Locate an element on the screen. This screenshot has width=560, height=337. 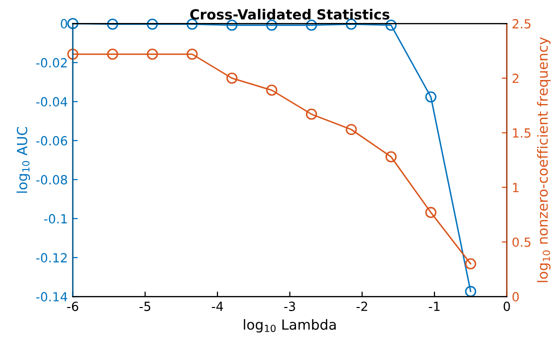
y-tick-label: -0.1 is located at coordinates (55, 219).